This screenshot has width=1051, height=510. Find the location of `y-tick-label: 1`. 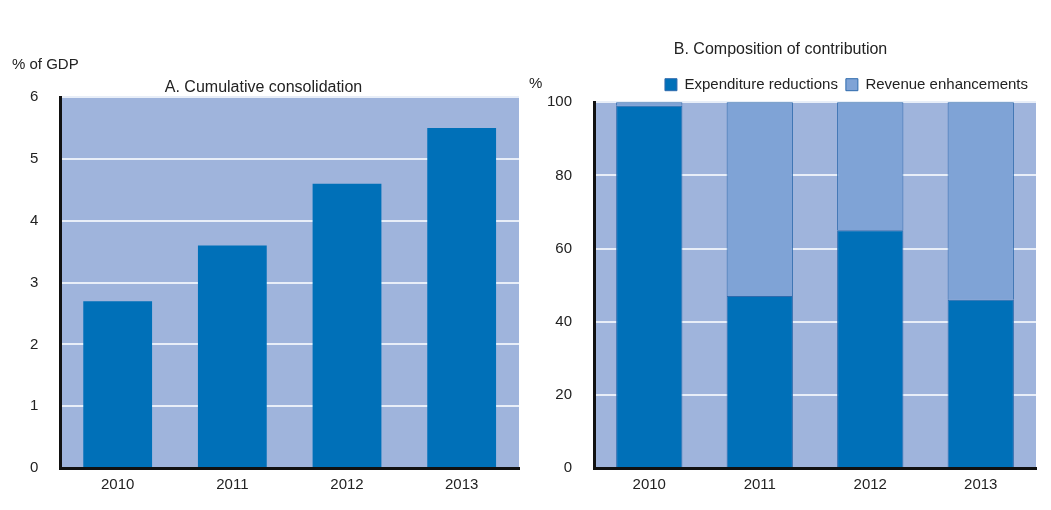

y-tick-label: 1 is located at coordinates (34, 405).